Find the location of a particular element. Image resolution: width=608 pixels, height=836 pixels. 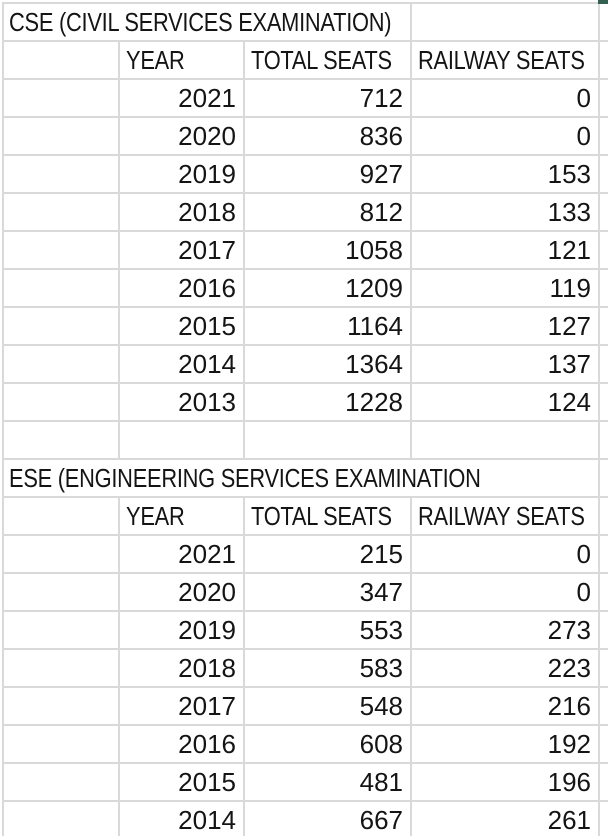

cell-year: 2017 is located at coordinates (180, 705).